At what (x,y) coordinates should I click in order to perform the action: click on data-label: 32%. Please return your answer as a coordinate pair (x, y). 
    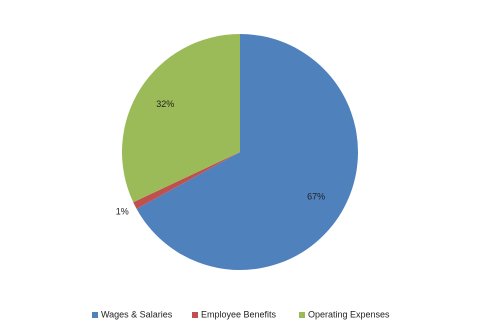
    Looking at the image, I should click on (165, 104).